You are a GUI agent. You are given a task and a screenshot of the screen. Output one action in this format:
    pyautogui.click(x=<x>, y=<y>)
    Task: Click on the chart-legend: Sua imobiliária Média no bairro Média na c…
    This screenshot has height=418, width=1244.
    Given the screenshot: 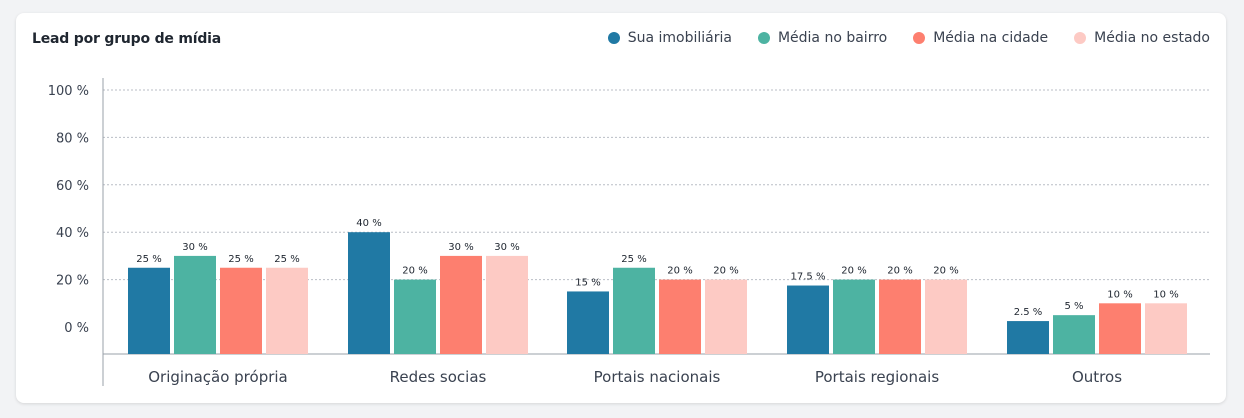 What is the action you would take?
    pyautogui.click(x=908, y=38)
    